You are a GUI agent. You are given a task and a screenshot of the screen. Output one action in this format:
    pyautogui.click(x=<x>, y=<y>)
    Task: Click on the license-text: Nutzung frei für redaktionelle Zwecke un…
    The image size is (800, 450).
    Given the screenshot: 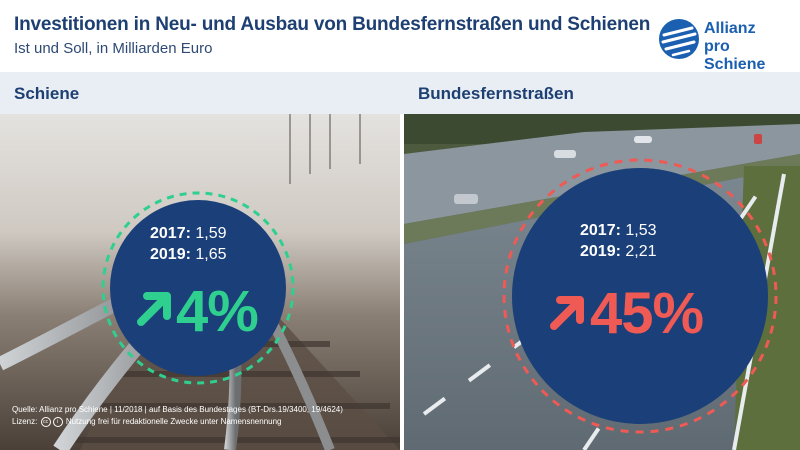 What is the action you would take?
    pyautogui.click(x=173, y=421)
    